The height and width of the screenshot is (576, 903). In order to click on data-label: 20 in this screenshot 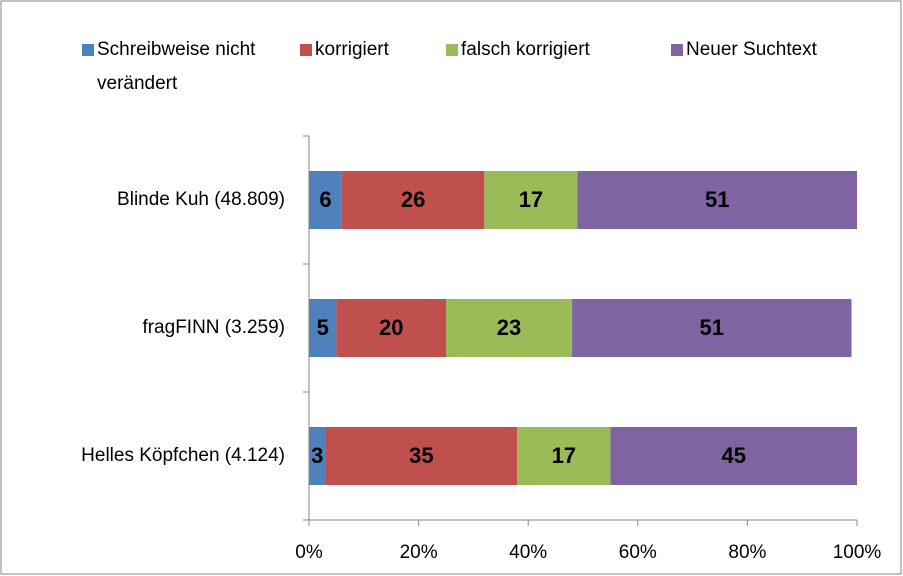, I will do `click(391, 327)`.